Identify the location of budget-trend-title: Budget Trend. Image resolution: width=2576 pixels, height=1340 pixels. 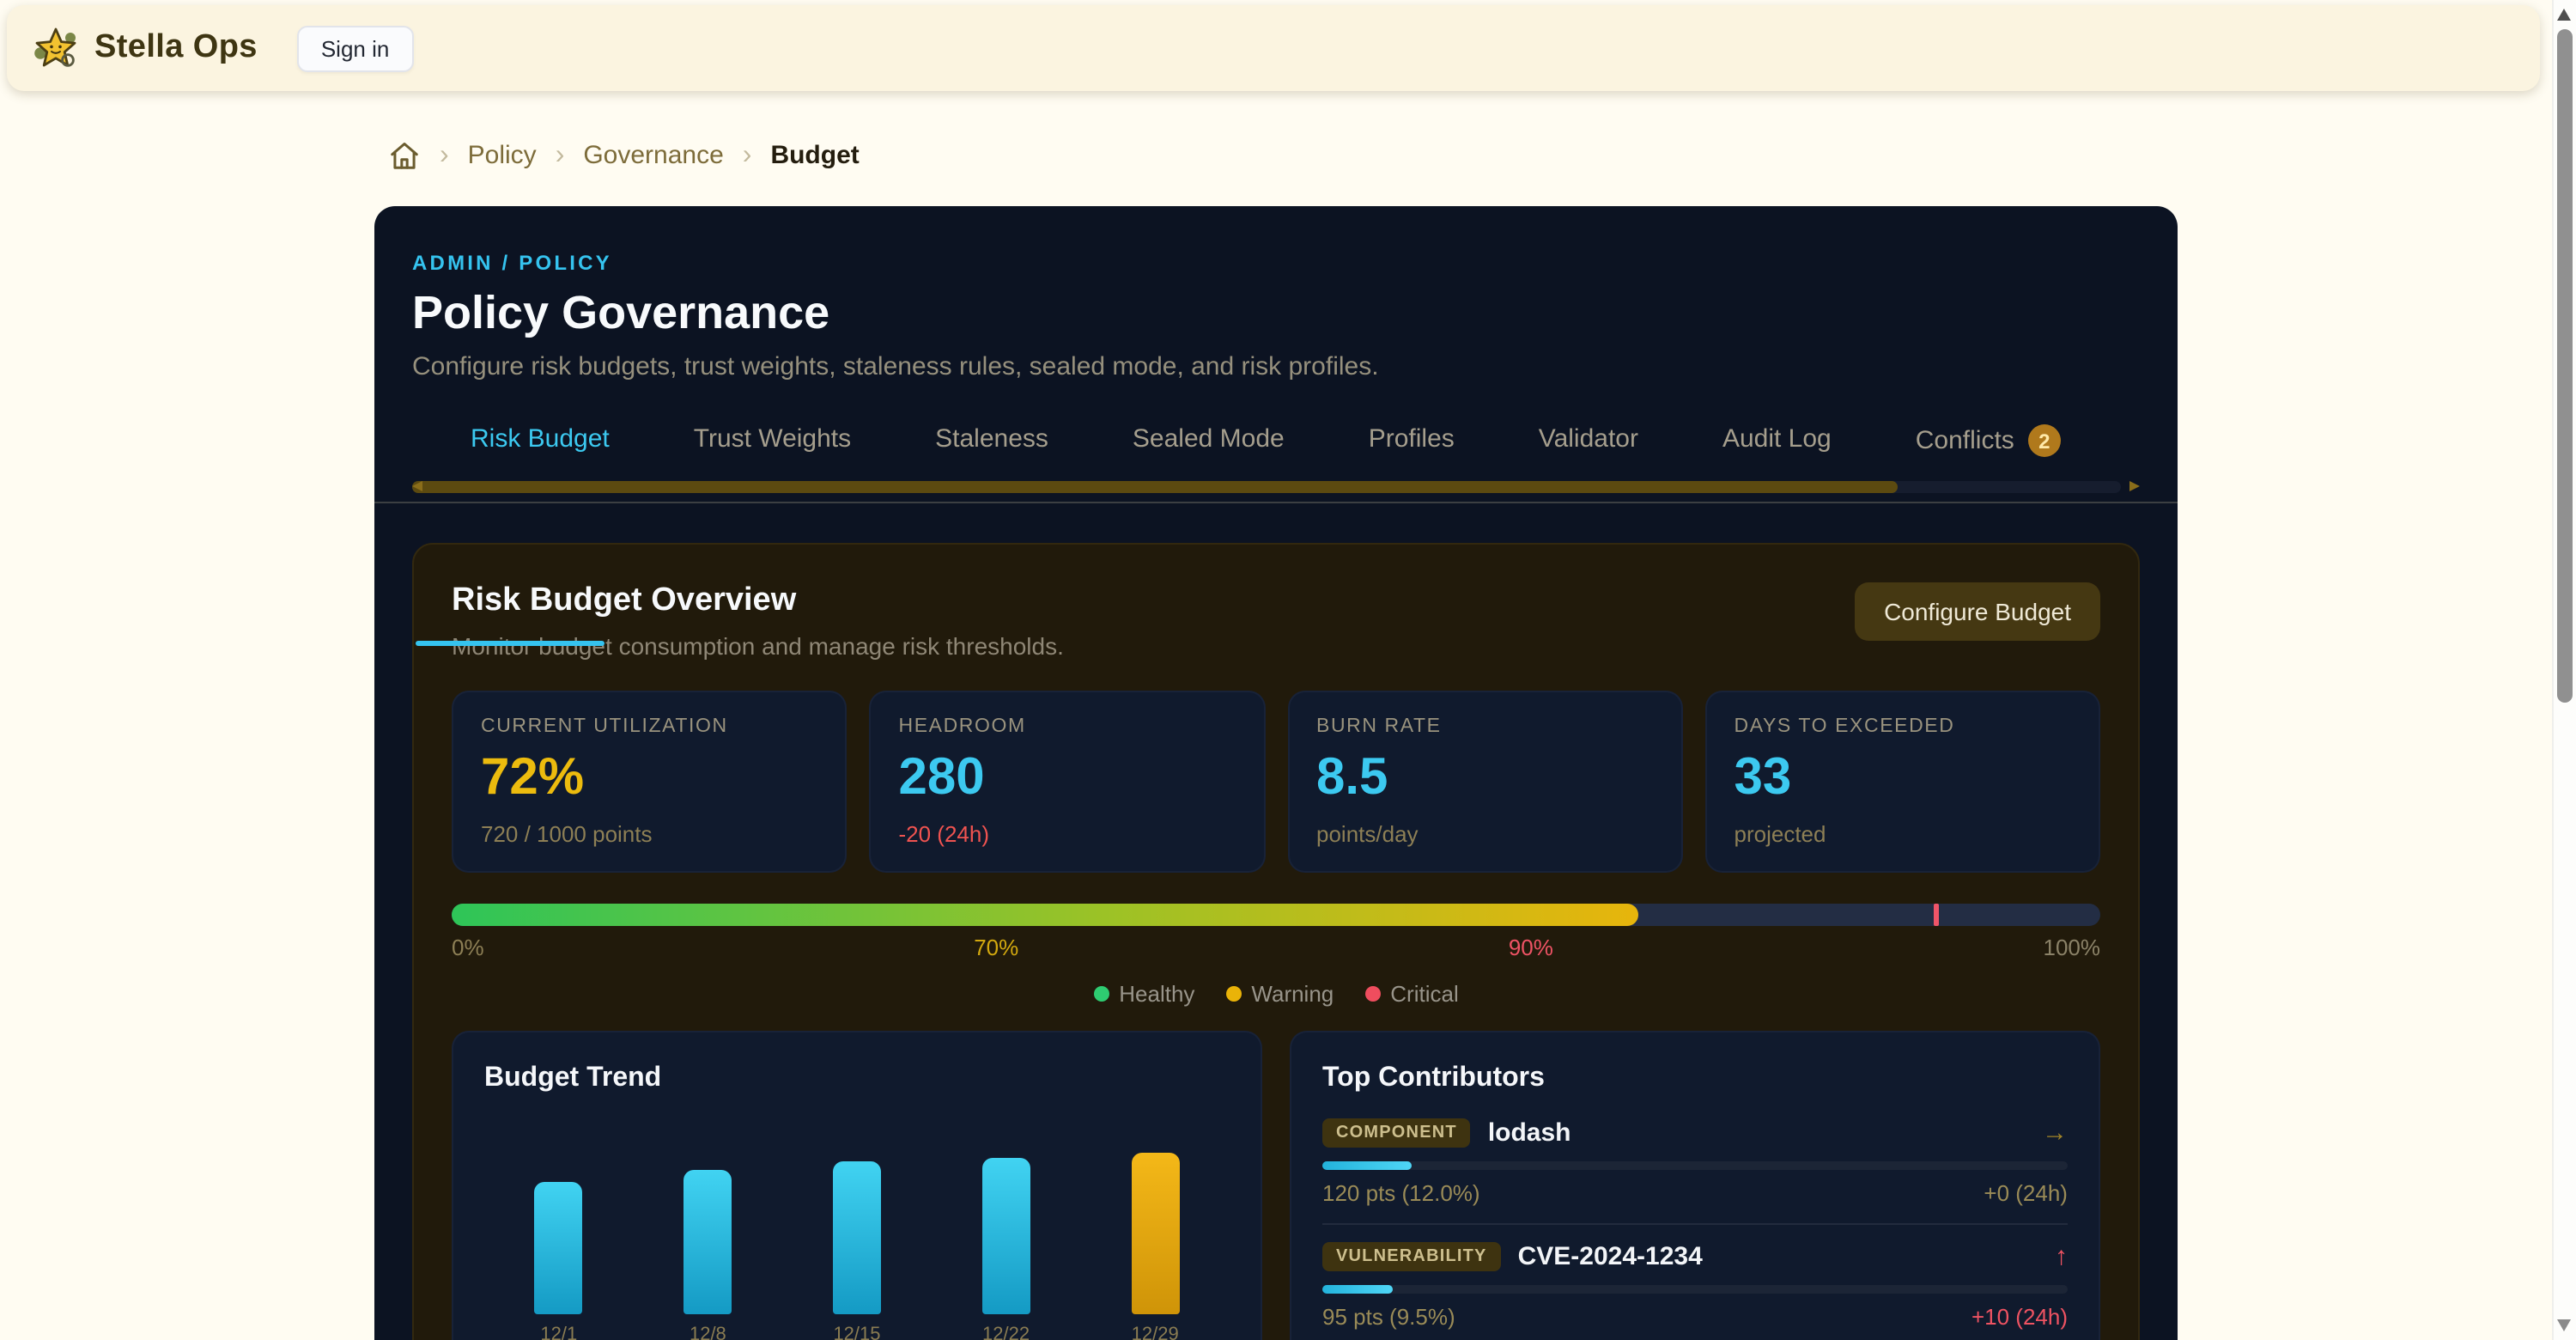
(573, 1078).